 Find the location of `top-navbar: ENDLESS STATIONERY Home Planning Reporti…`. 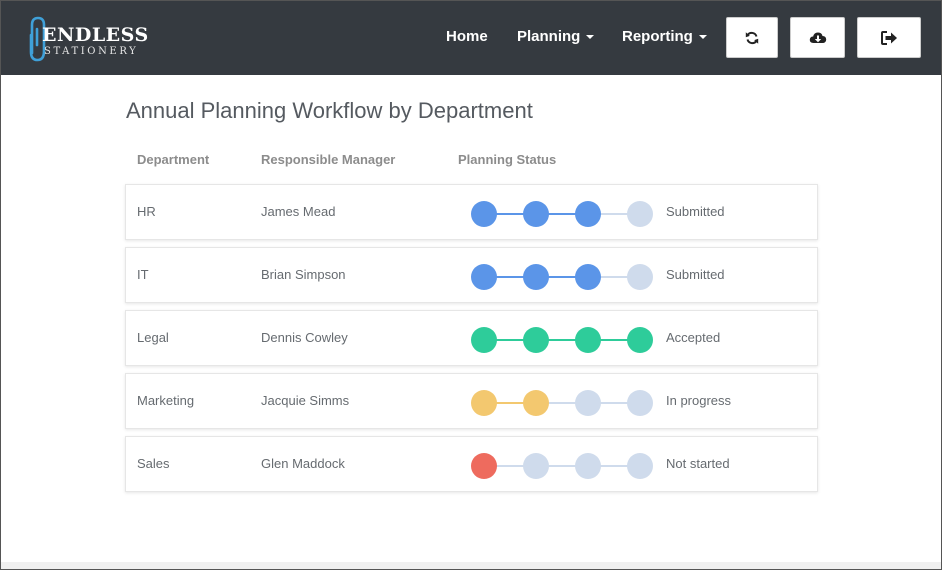

top-navbar: ENDLESS STATIONERY Home Planning Reporti… is located at coordinates (471, 38).